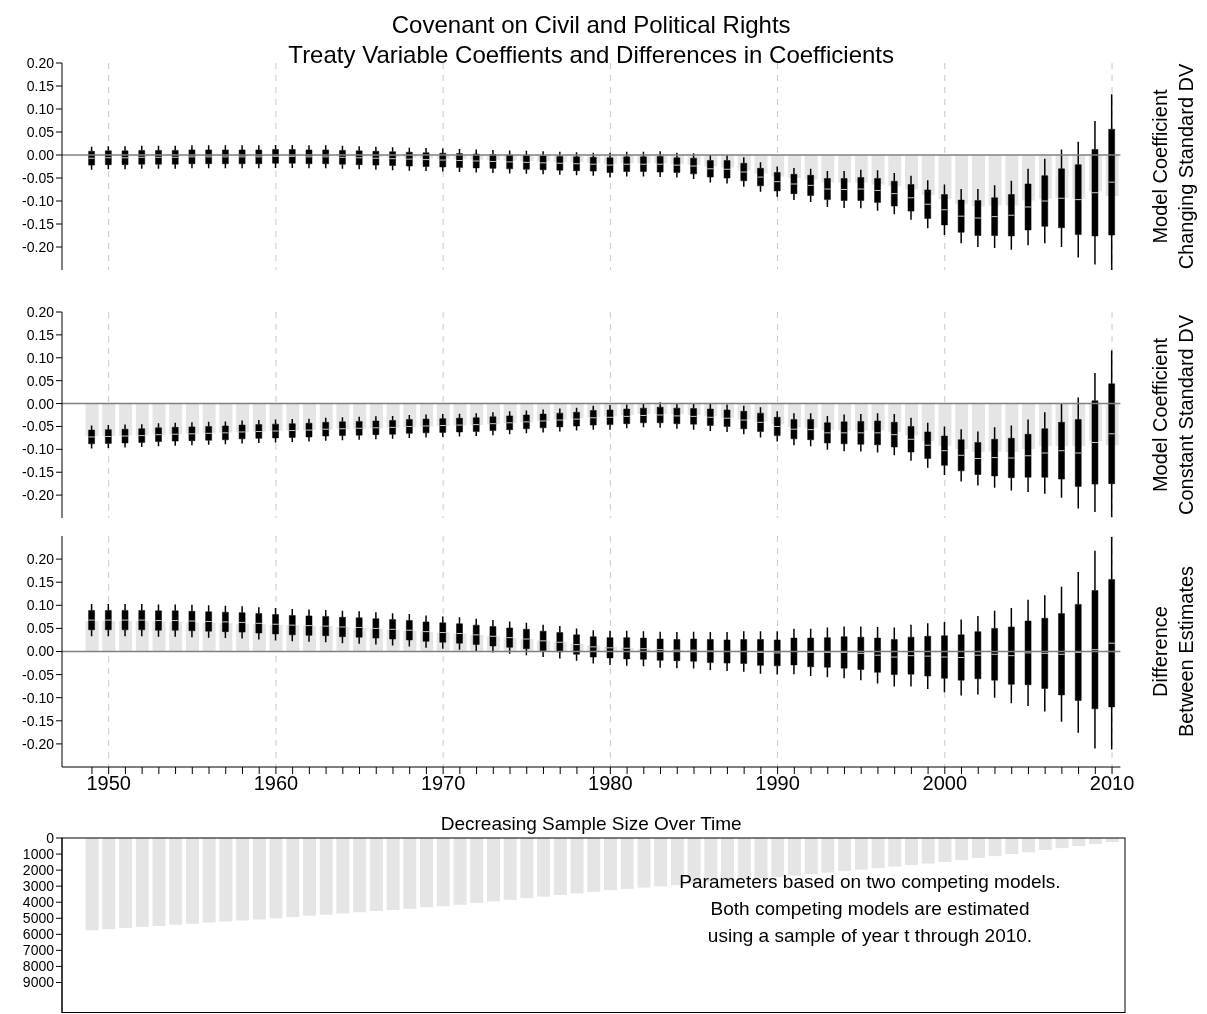 The image size is (1207, 1014). I want to click on y-tick-label: 1000, so click(38, 854).